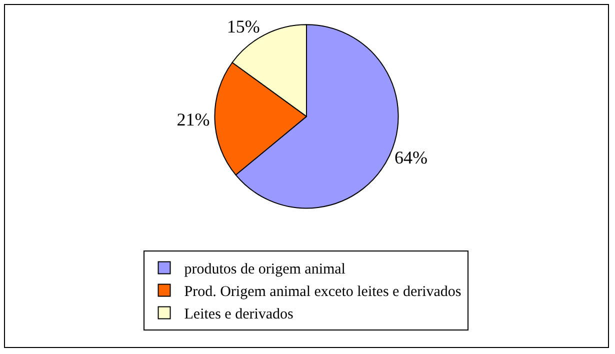 The image size is (615, 354). What do you see at coordinates (411, 157) in the screenshot?
I see `data-label: 64%` at bounding box center [411, 157].